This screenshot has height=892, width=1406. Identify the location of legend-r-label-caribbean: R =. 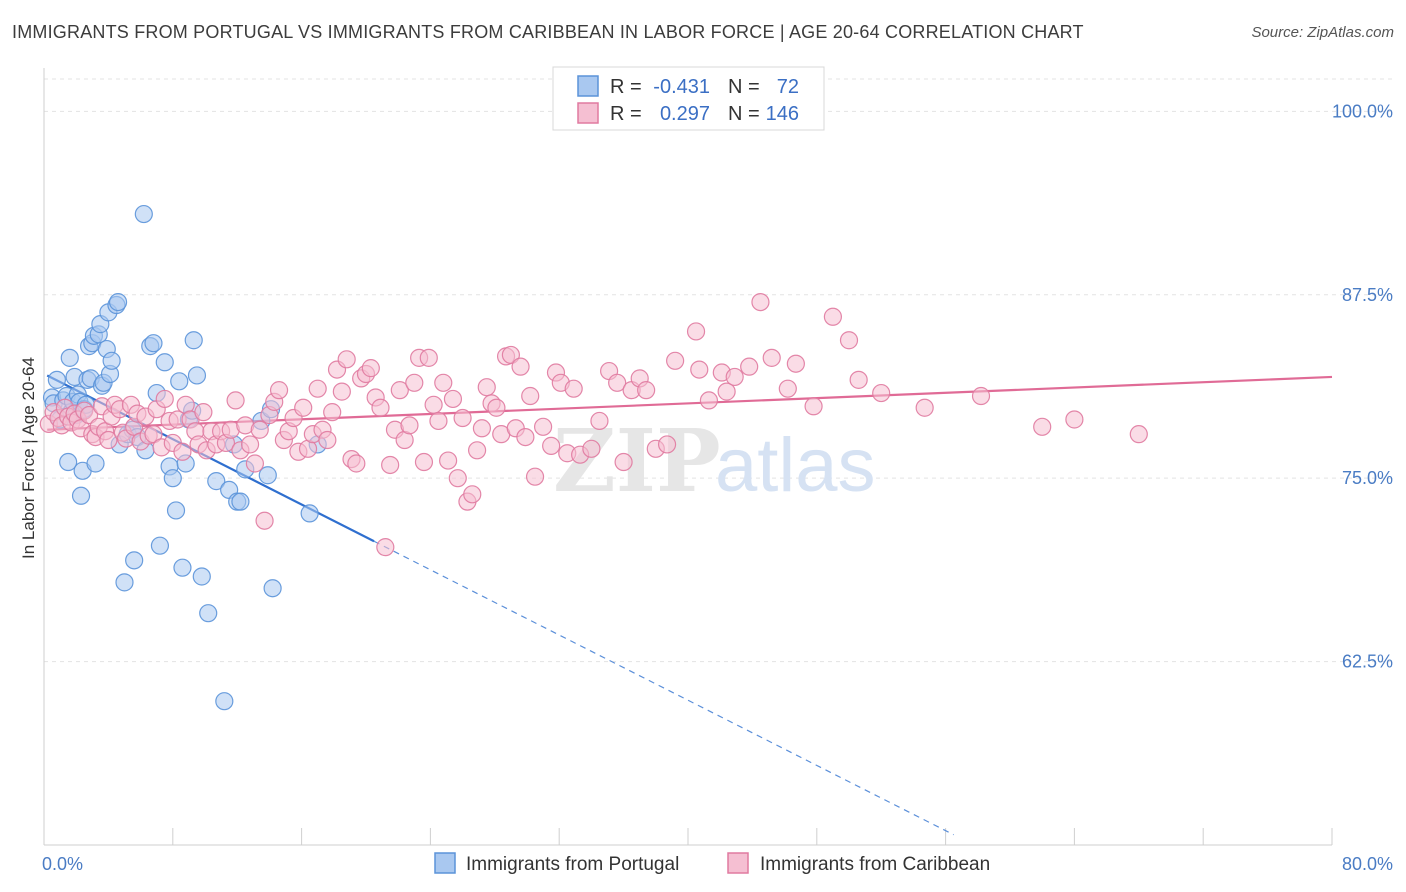
(626, 114).